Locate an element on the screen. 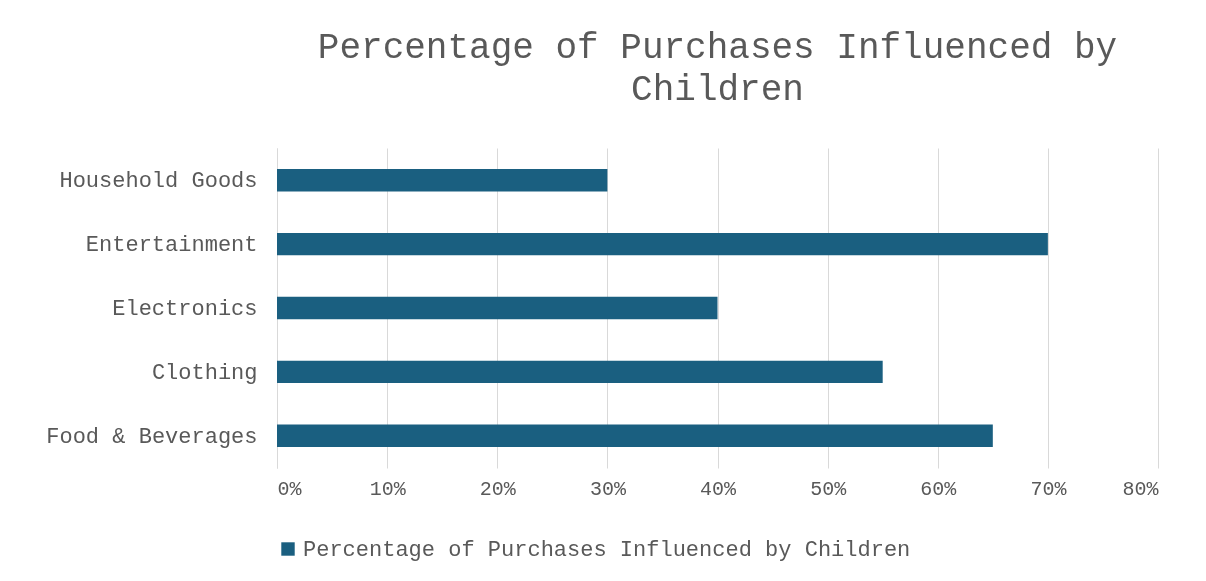 This screenshot has height=581, width=1206. x-tick-label: 60% is located at coordinates (939, 489).